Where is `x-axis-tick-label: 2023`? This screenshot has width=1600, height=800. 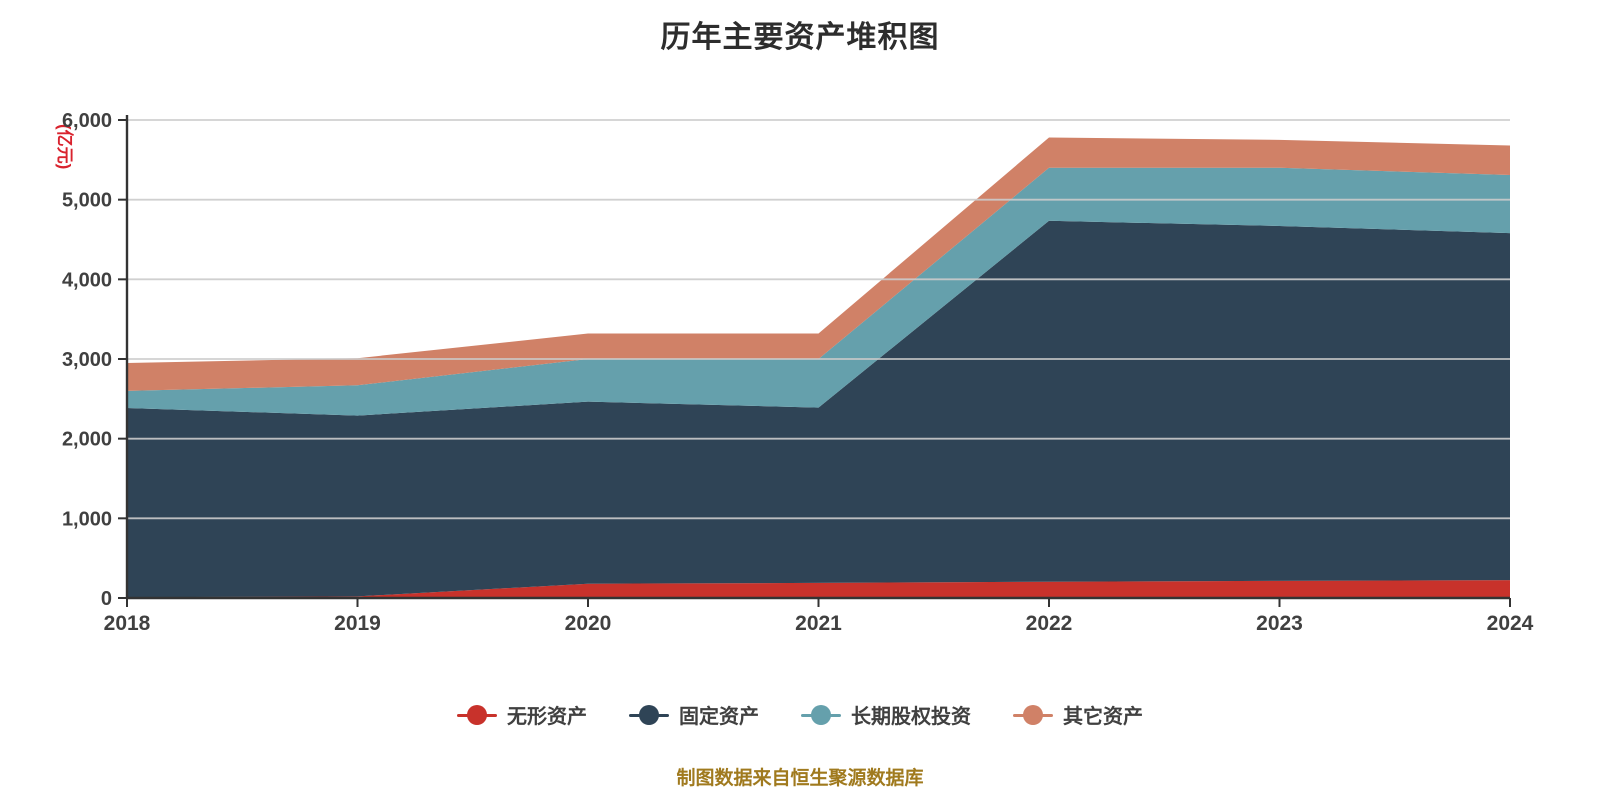
x-axis-tick-label: 2023 is located at coordinates (1279, 623).